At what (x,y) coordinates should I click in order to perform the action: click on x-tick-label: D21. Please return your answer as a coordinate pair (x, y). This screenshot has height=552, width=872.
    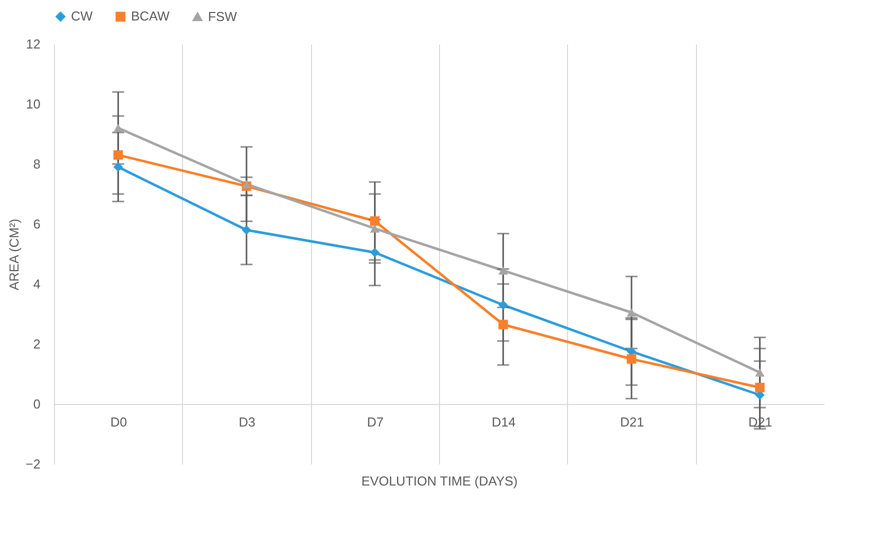
    Looking at the image, I should click on (632, 422).